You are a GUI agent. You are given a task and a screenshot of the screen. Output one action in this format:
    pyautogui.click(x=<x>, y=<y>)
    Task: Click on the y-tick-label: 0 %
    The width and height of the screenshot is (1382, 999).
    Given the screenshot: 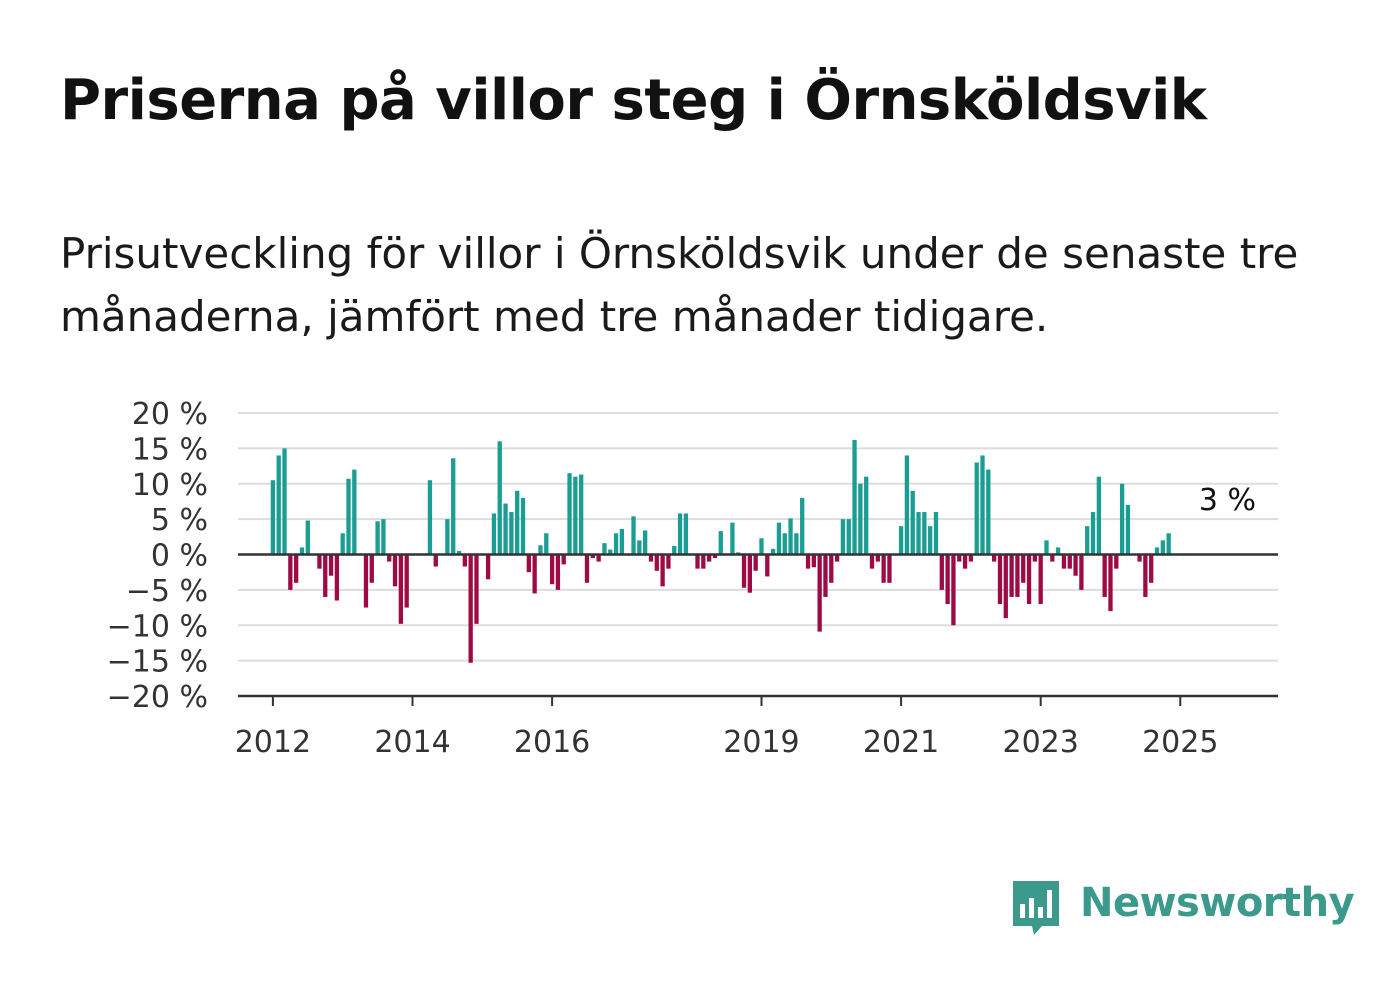 What is the action you would take?
    pyautogui.click(x=179, y=556)
    